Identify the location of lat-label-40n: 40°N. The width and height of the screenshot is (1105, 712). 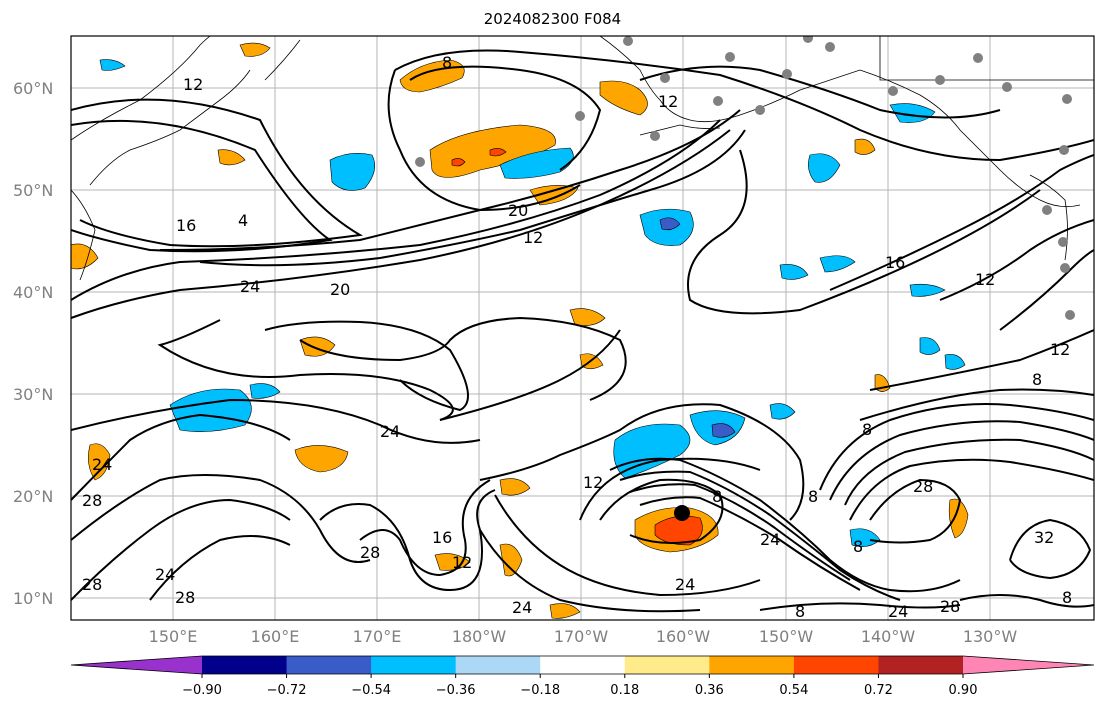
(33, 292).